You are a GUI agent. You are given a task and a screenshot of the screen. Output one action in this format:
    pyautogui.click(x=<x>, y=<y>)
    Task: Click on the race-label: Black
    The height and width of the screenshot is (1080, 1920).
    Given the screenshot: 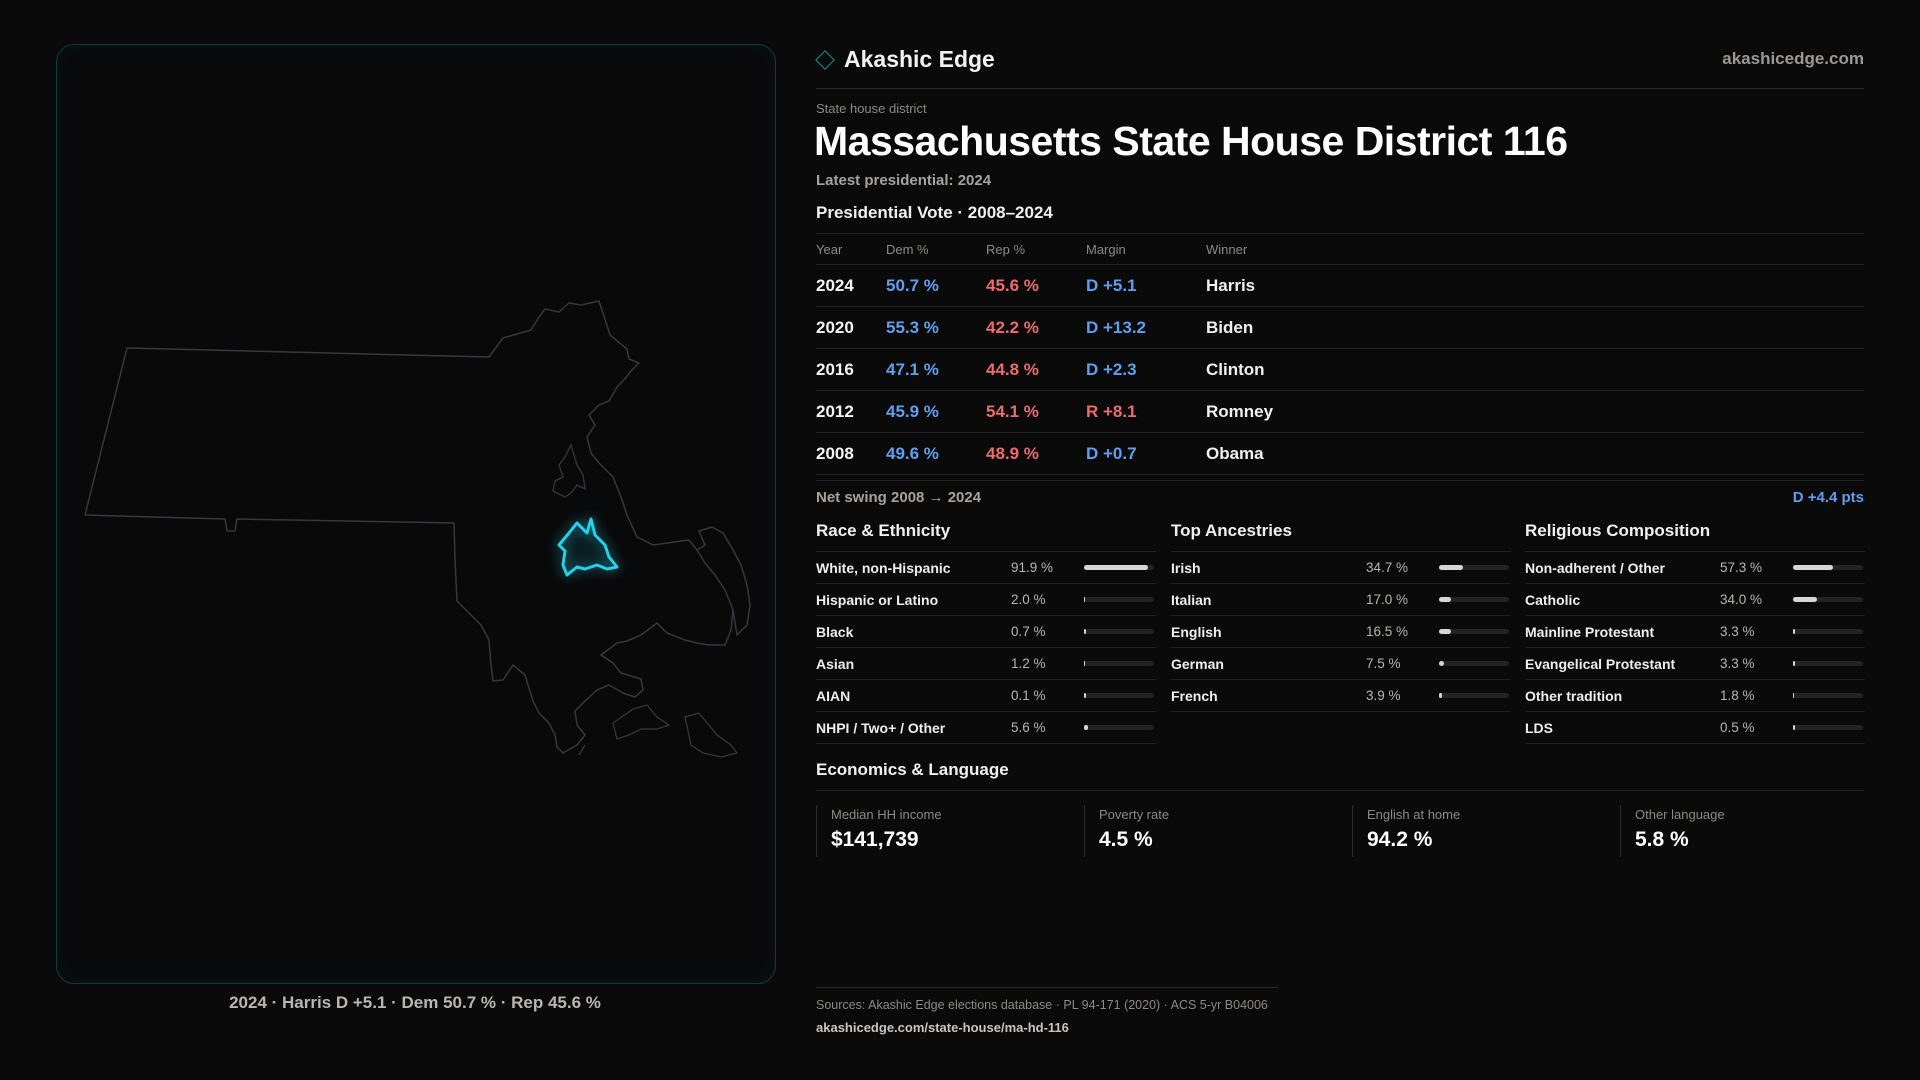 What is the action you would take?
    pyautogui.click(x=835, y=631)
    